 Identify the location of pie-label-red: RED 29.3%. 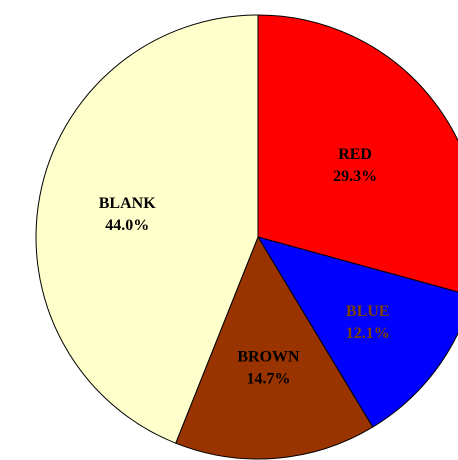
(355, 165).